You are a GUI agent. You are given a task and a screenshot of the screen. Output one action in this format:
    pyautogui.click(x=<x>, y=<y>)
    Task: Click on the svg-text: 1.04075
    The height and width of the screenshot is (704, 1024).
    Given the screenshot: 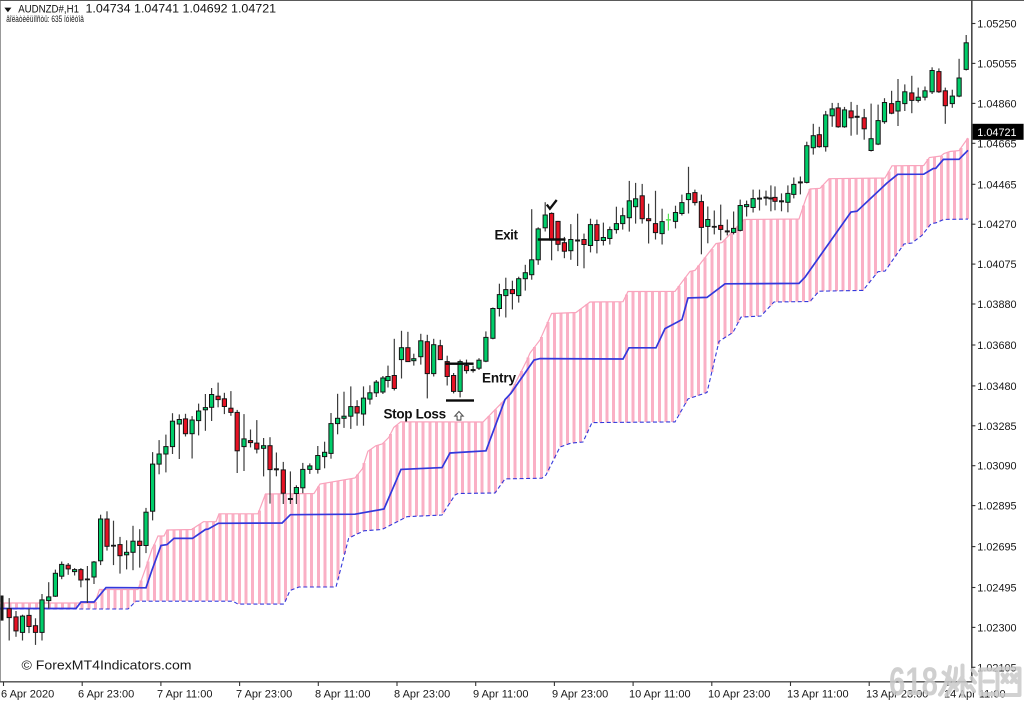 What is the action you would take?
    pyautogui.click(x=996, y=265)
    